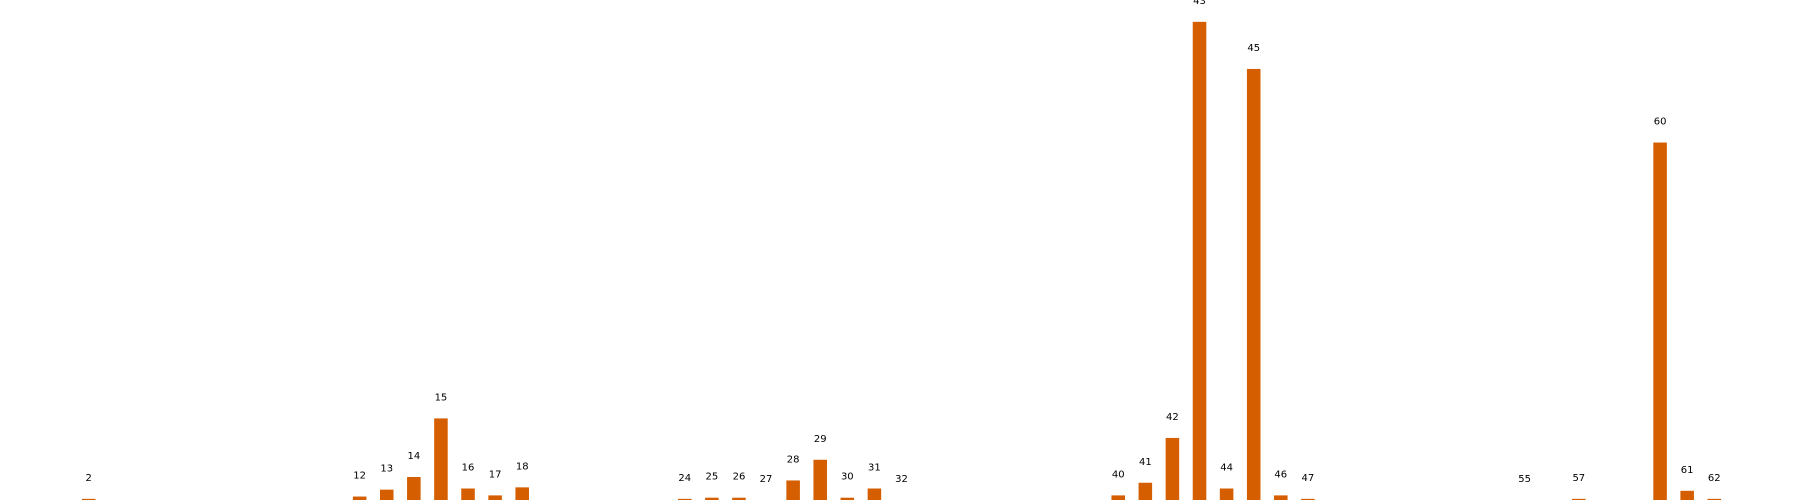 The height and width of the screenshot is (500, 1800). Describe the element at coordinates (1660, 122) in the screenshot. I see `bar-label: 60` at that location.